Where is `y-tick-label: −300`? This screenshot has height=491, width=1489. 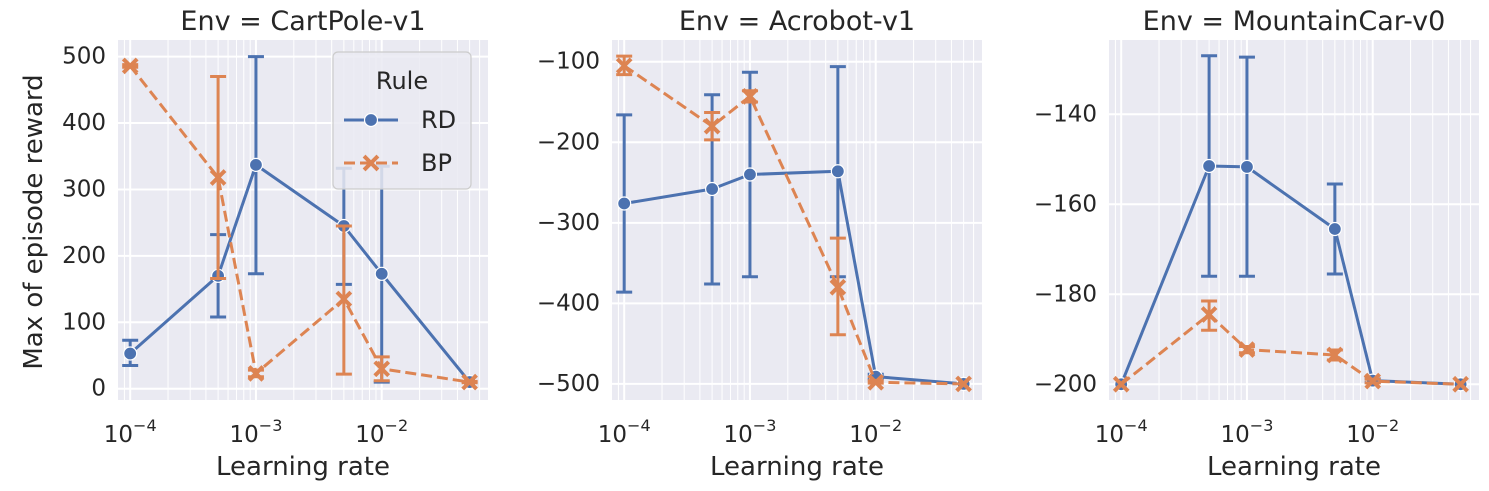
y-tick-label: −300 is located at coordinates (568, 223).